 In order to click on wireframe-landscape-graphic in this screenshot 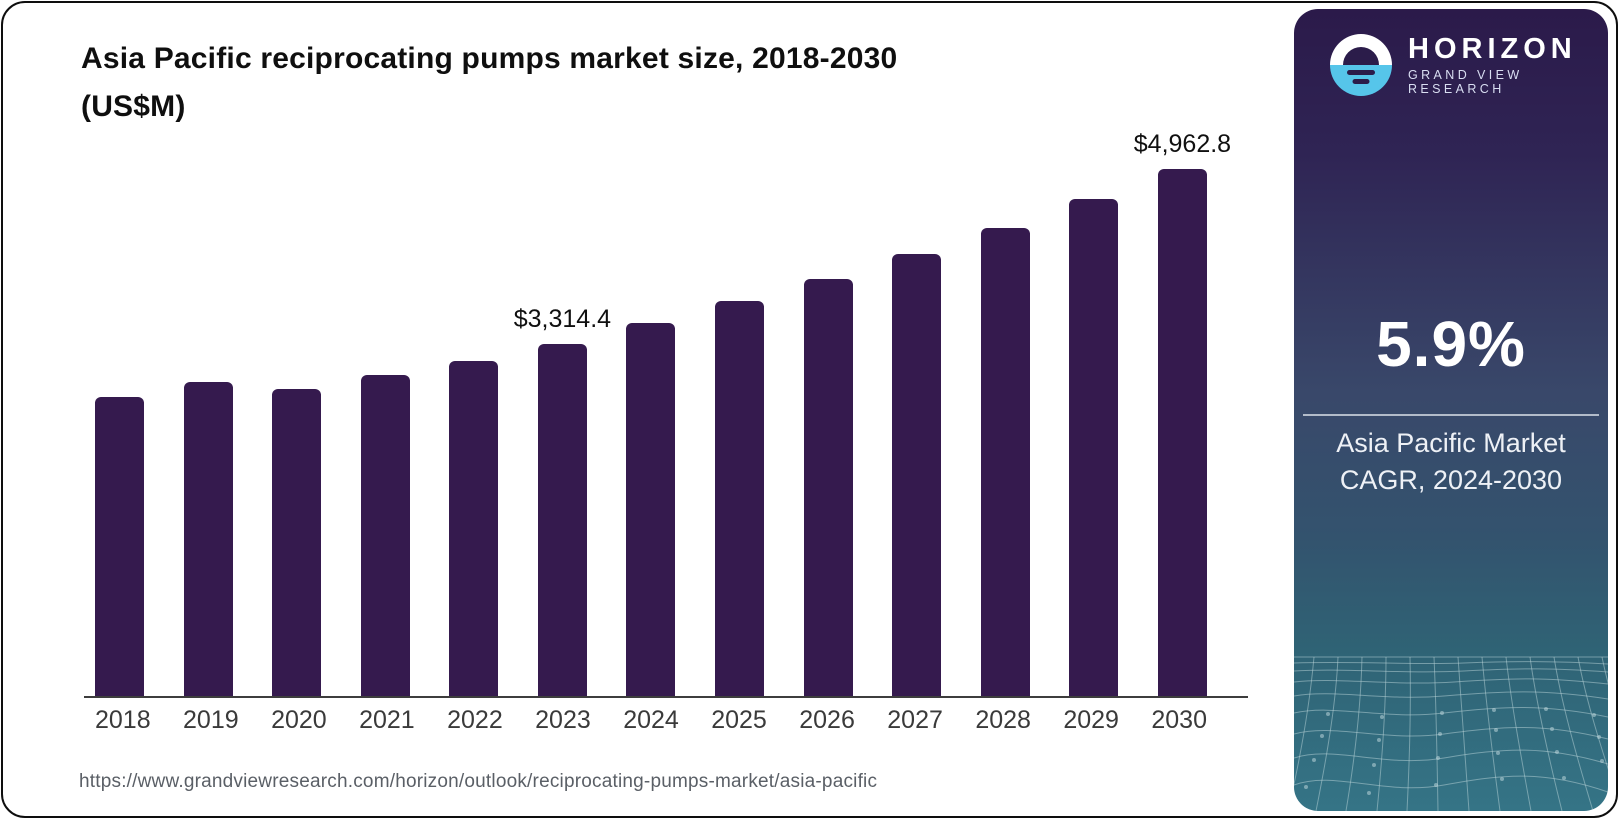, I will do `click(1451, 733)`.